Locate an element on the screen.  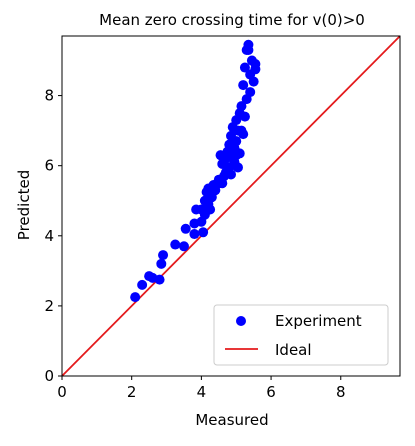
x-tick-label: 4 is located at coordinates (202, 392).